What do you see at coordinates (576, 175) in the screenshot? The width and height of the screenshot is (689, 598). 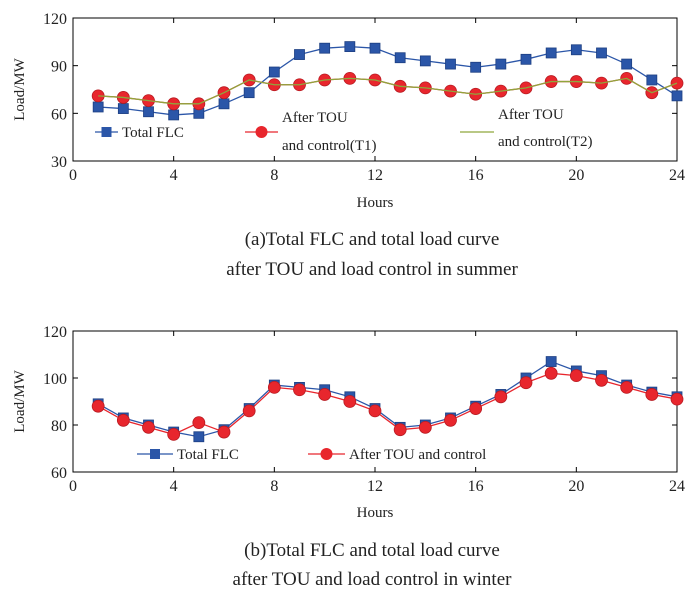 I see `x-tick-label: 20` at bounding box center [576, 175].